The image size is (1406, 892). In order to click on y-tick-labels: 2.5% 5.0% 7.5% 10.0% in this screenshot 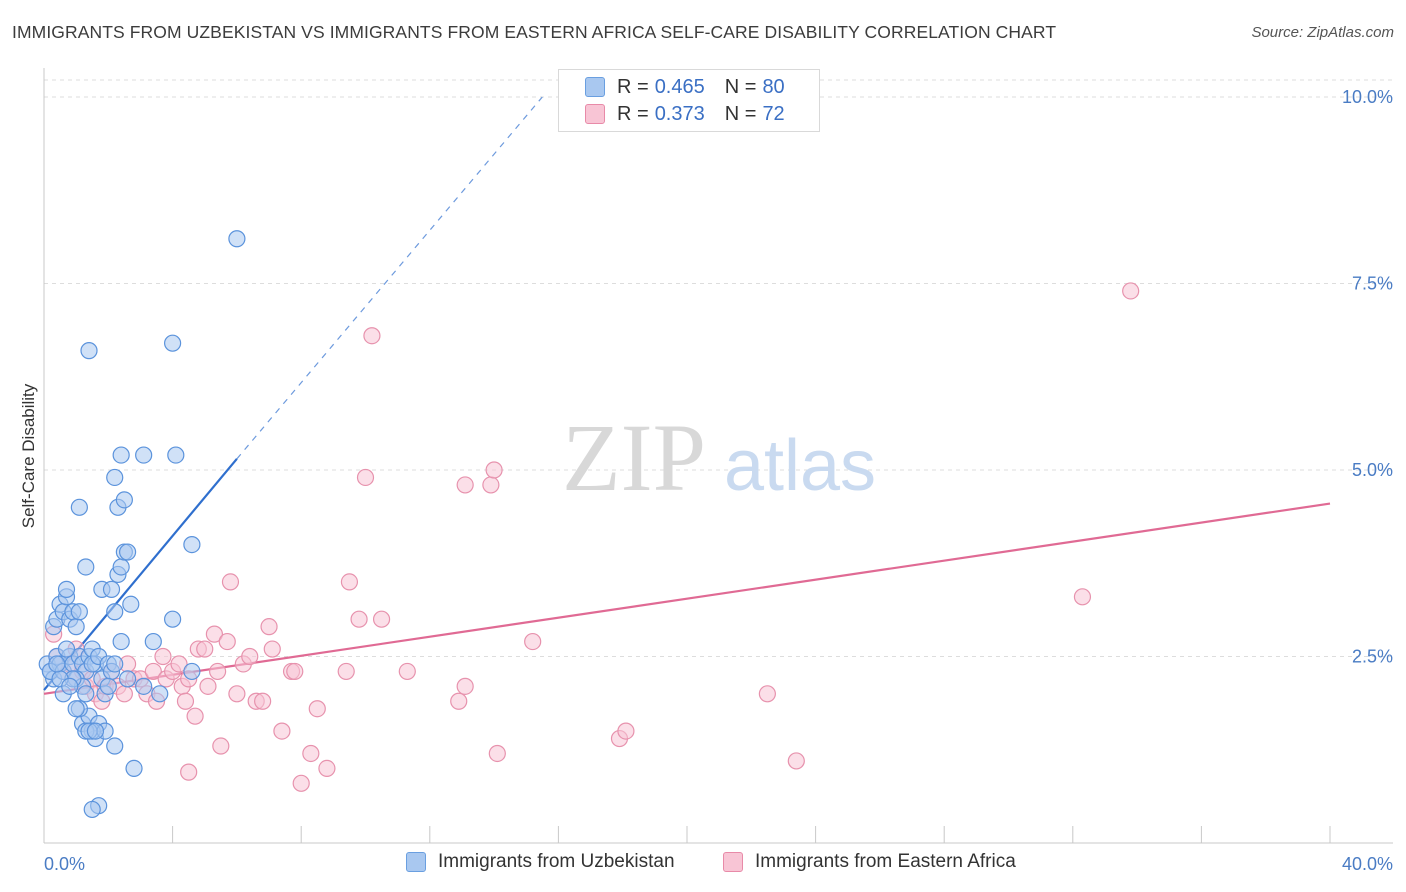, I will do `click(1367, 377)`.